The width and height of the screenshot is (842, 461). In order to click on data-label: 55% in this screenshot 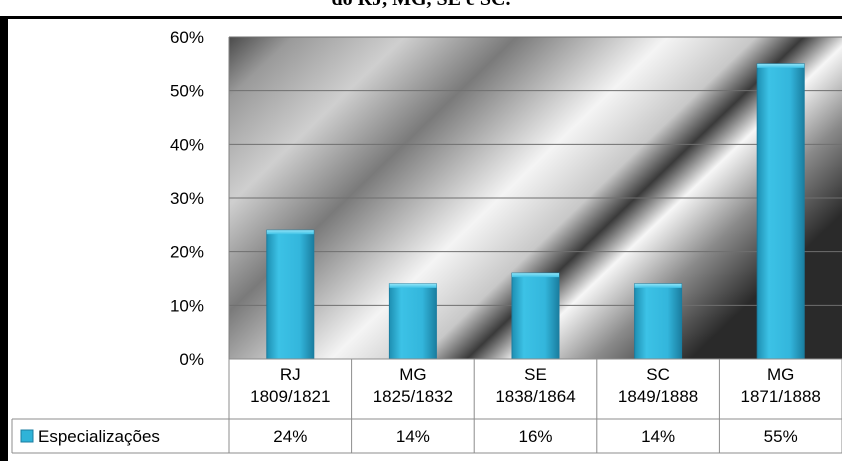, I will do `click(781, 436)`.